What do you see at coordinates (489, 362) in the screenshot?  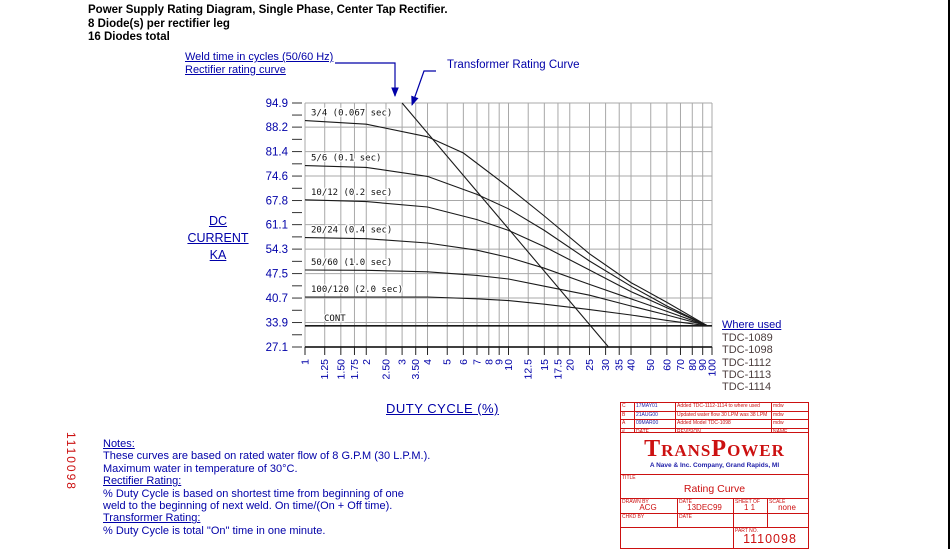 I see `x-tick-label: 8` at bounding box center [489, 362].